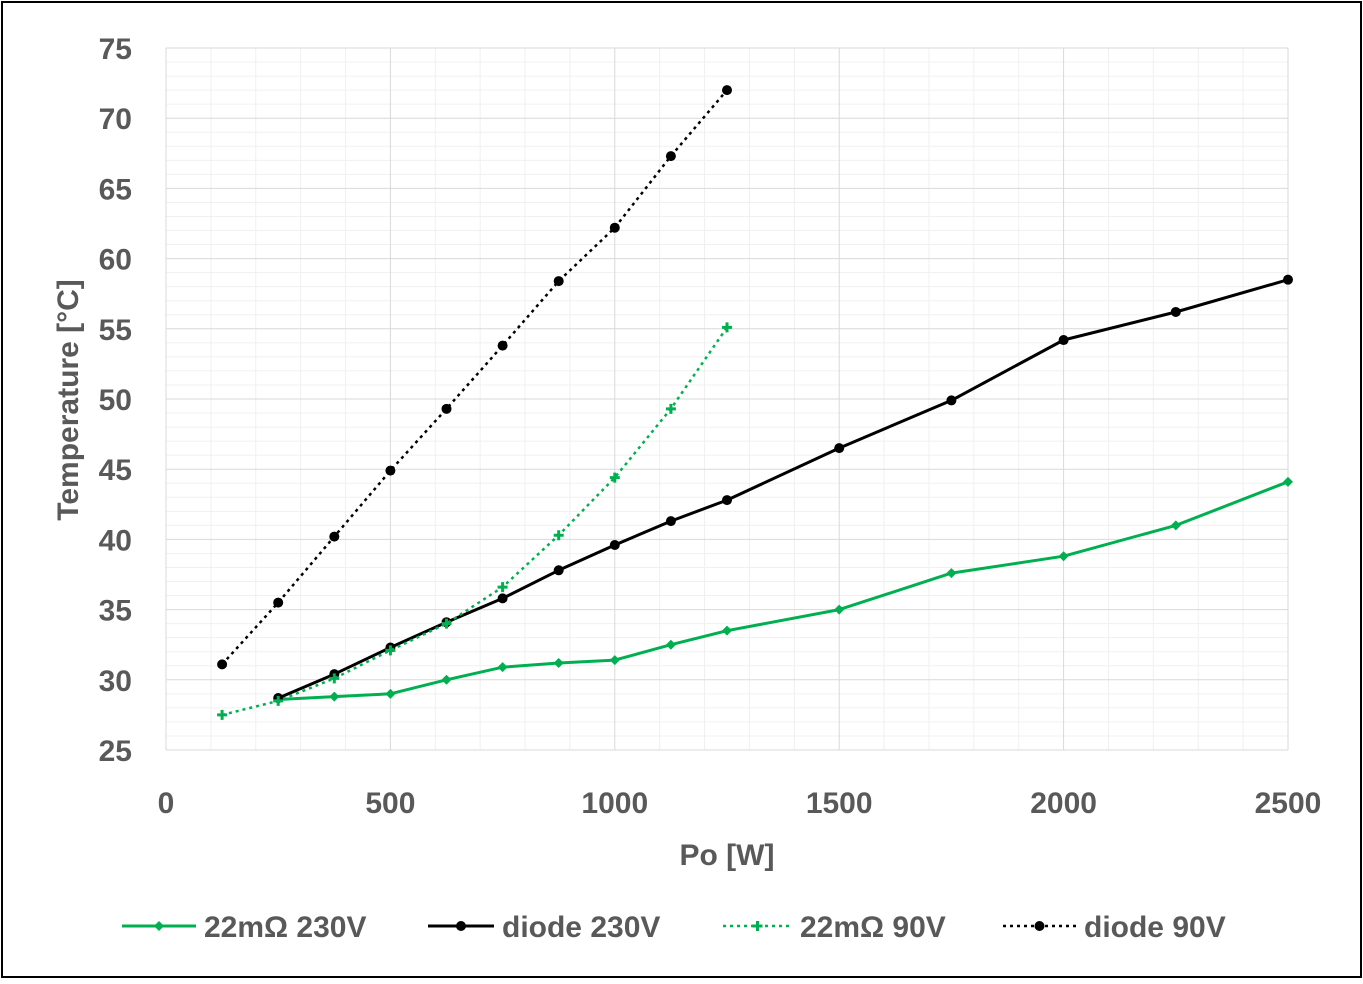 Image resolution: width=1363 pixels, height=984 pixels. I want to click on legend-label: diode 230V, so click(581, 927).